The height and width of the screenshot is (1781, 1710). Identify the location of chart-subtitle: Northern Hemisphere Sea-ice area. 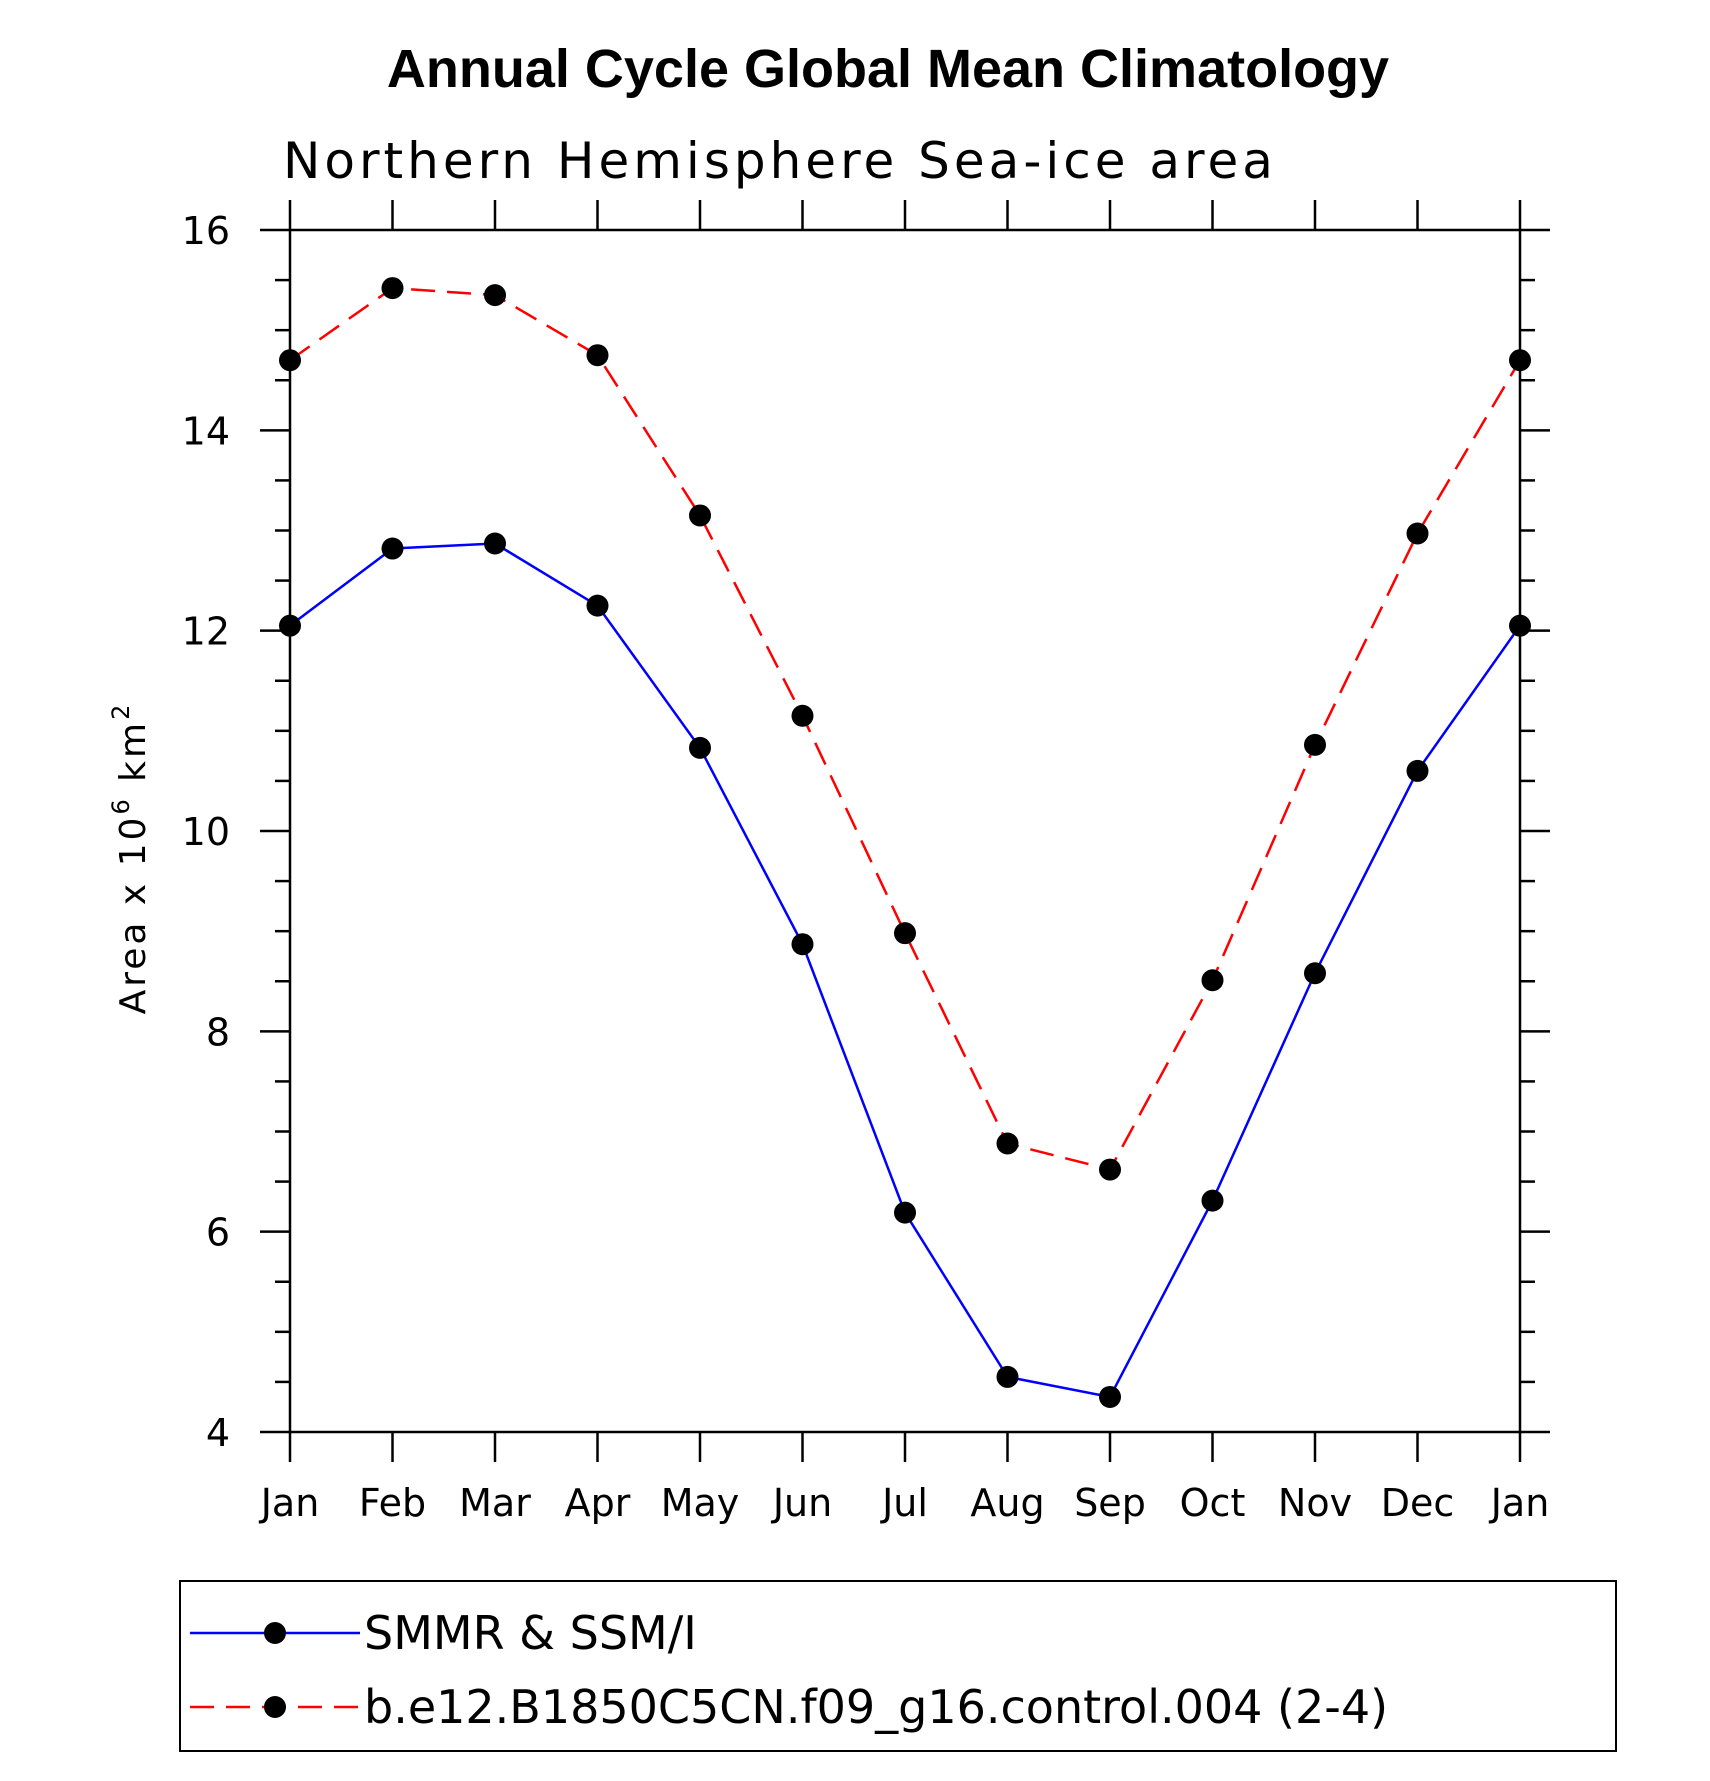
(780, 161).